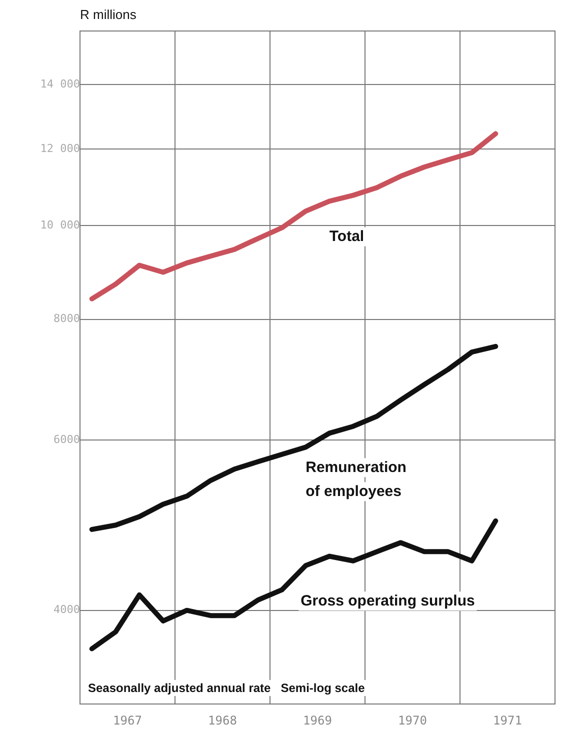  I want to click on series-label: Gross operating surplus, so click(387, 601).